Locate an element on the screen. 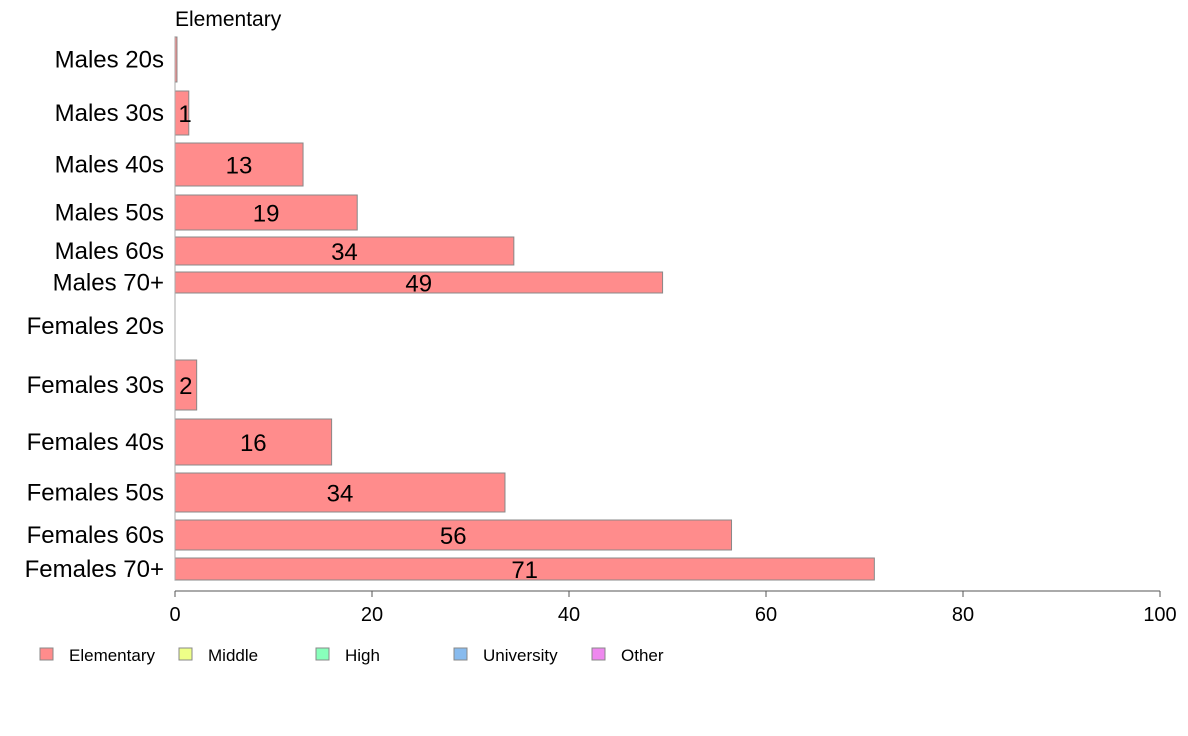  data-label: 71 is located at coordinates (524, 570).